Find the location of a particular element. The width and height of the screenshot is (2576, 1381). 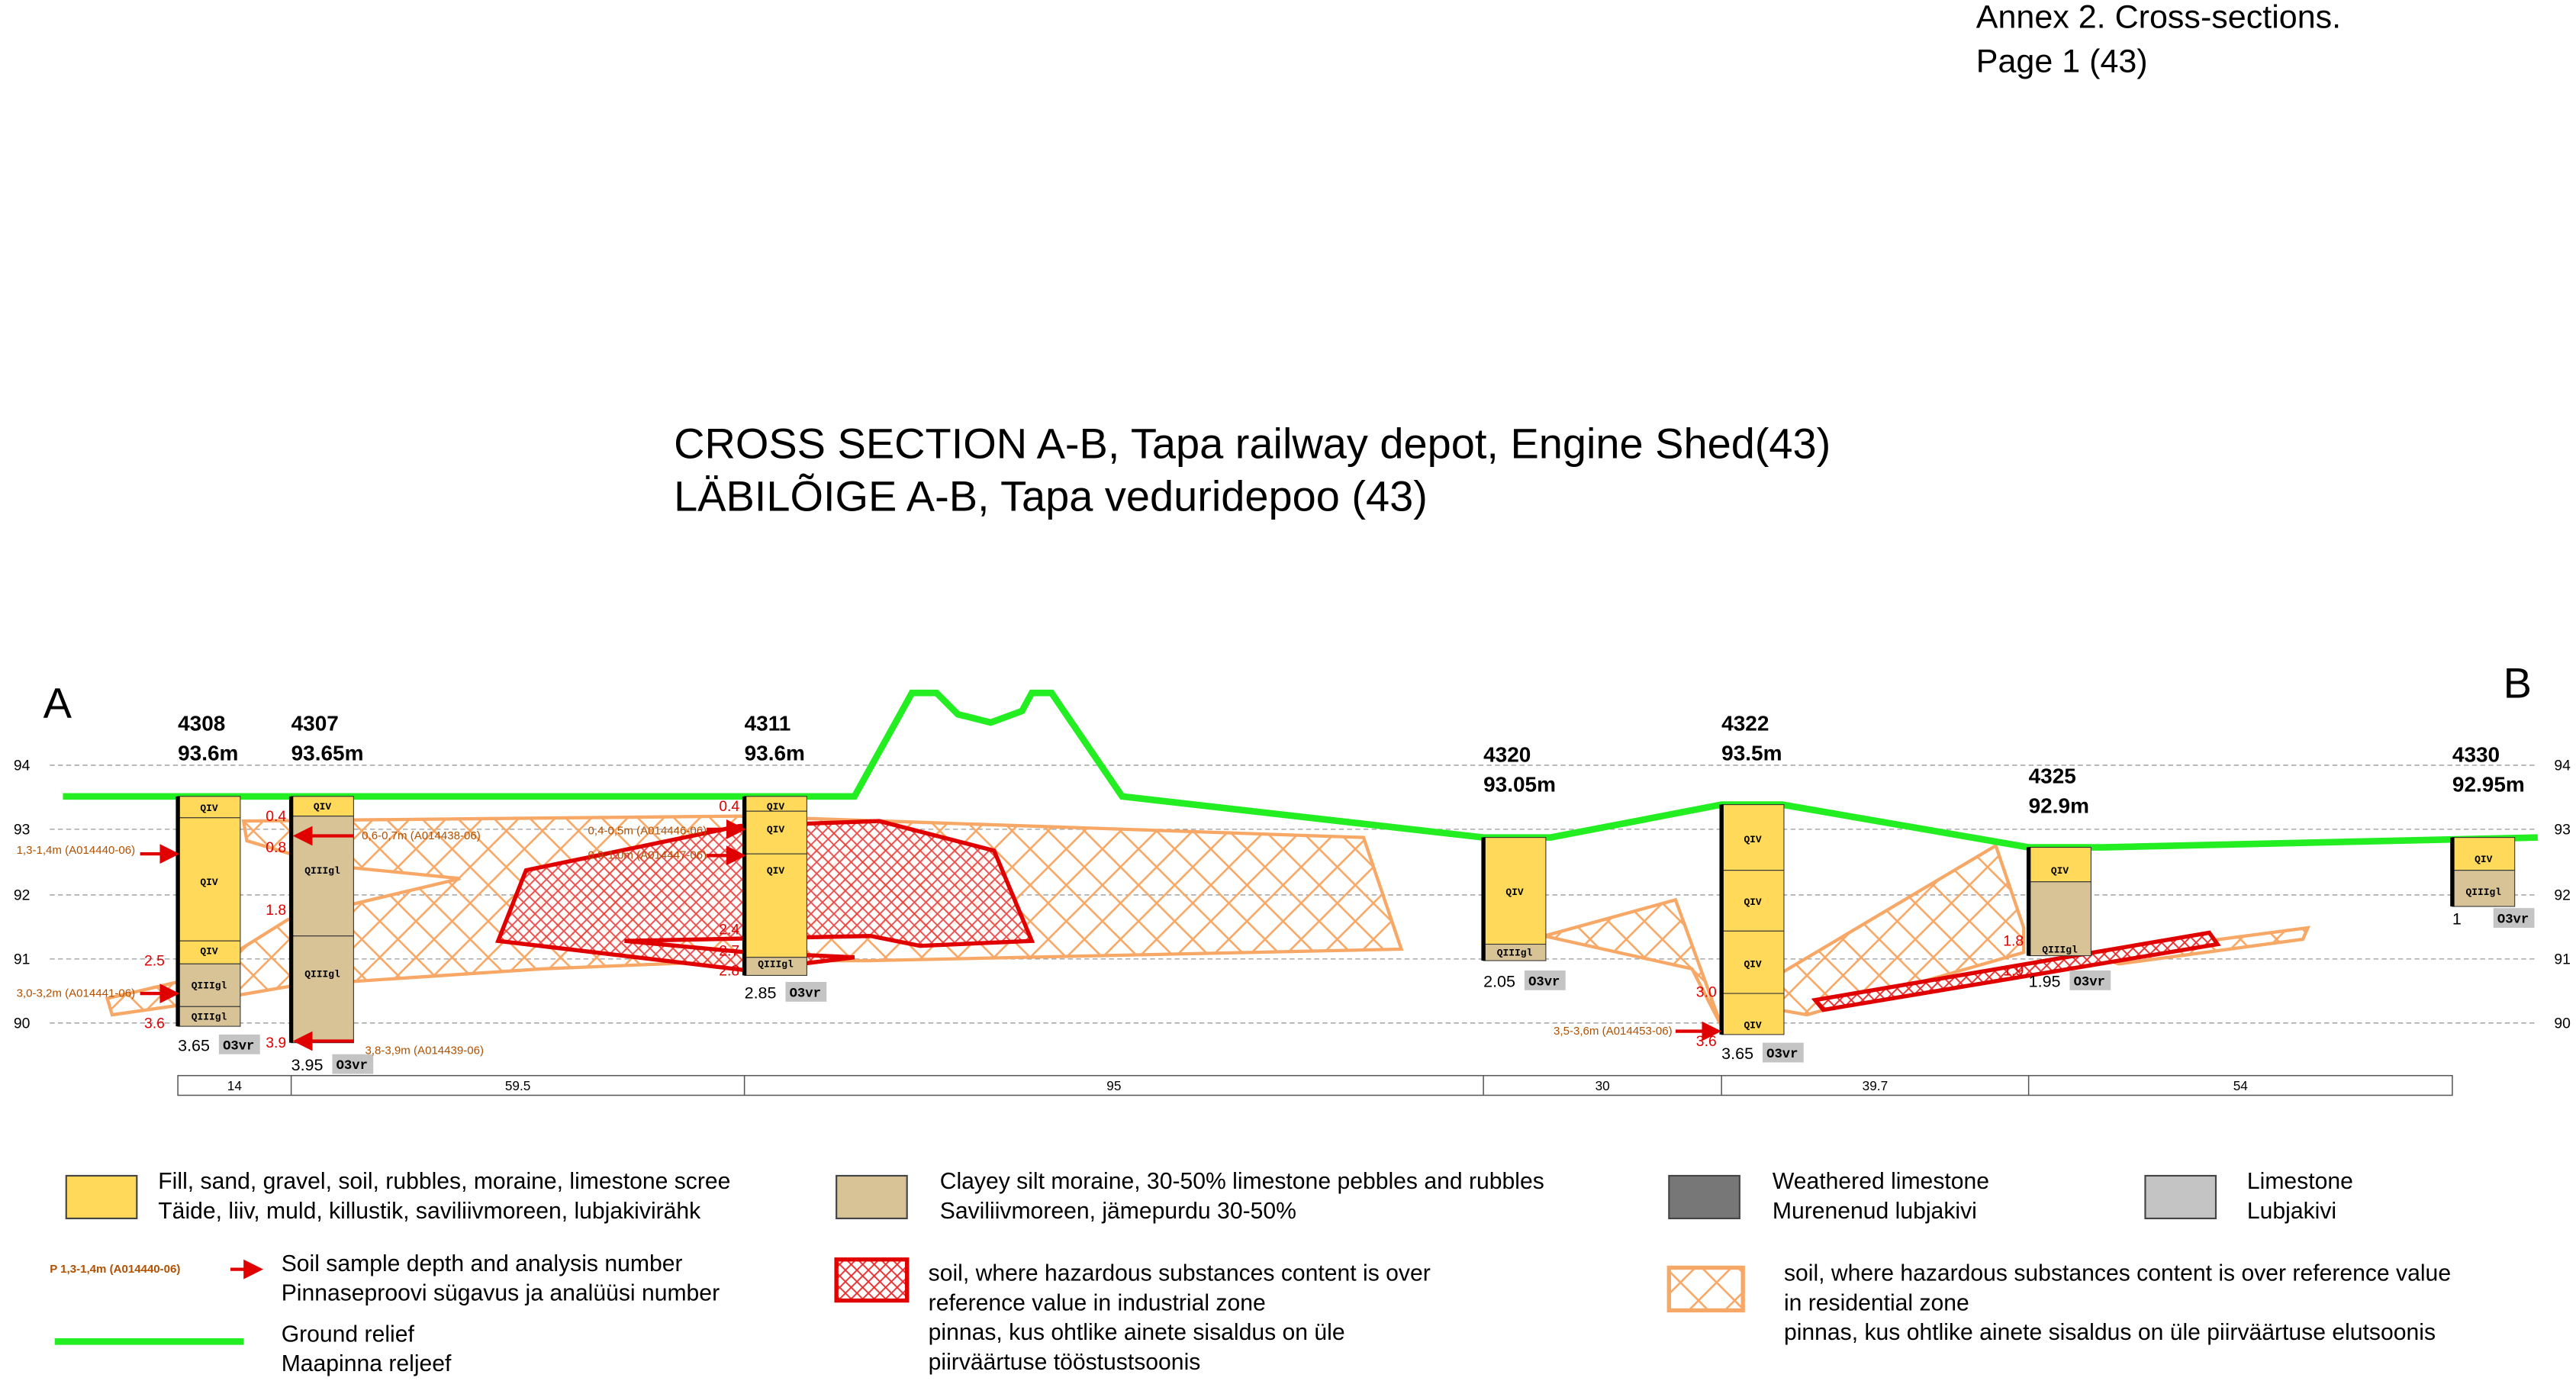

legend-text: Soil sample depth and analysis number is located at coordinates (482, 1263).